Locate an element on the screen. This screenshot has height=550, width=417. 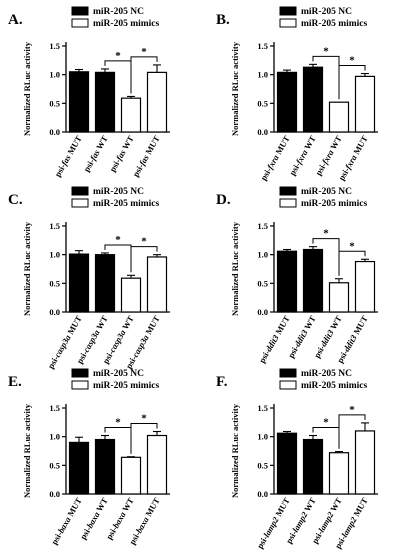
x-tick-label: psi-fas MUT is located at coordinates (68, 156).